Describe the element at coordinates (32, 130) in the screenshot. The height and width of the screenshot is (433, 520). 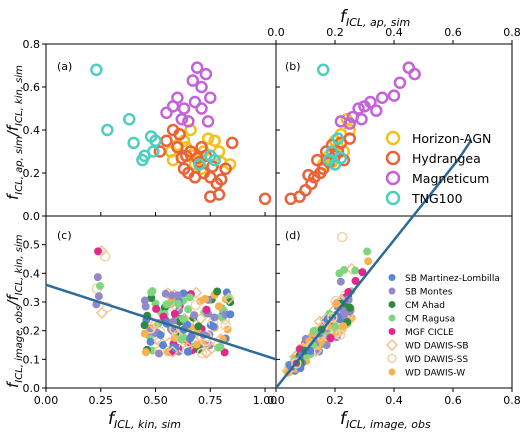
I see `ytick-top-label: 0.4` at that location.